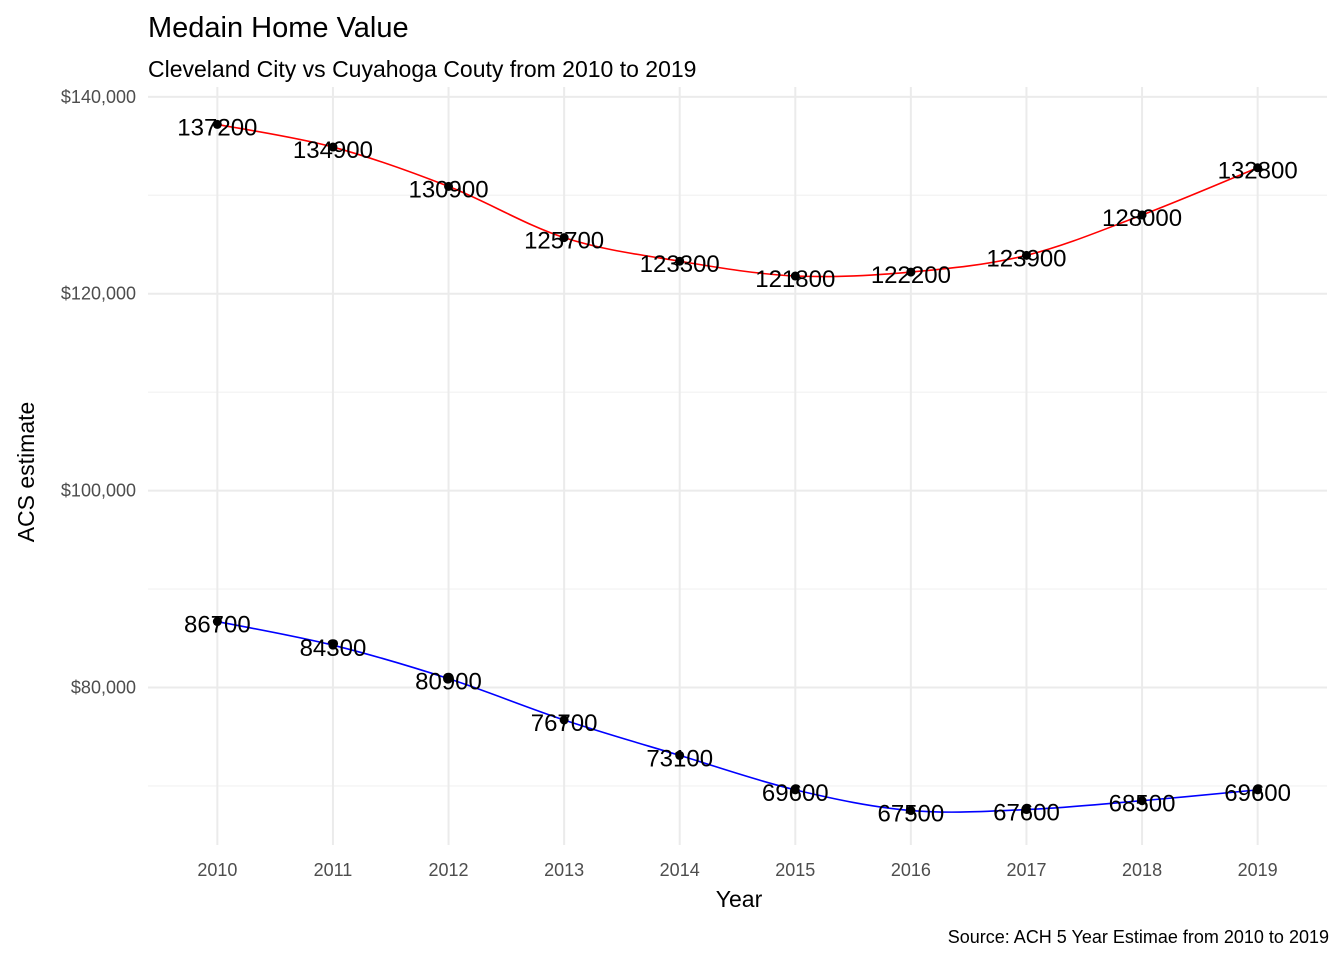 This screenshot has height=960, width=1344. Describe the element at coordinates (1142, 870) in the screenshot. I see `x-tick-label: 2018` at that location.